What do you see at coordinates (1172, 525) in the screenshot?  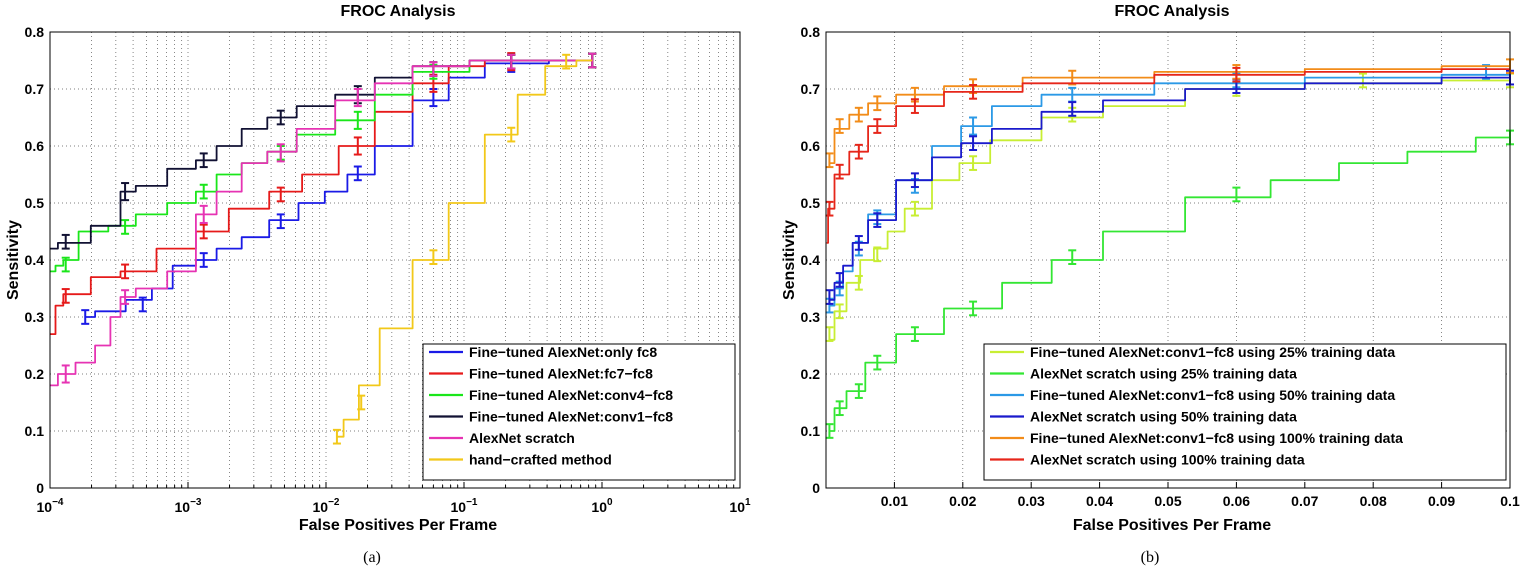 I see `chart-b-x-axis-label: False Positives Per Frame` at bounding box center [1172, 525].